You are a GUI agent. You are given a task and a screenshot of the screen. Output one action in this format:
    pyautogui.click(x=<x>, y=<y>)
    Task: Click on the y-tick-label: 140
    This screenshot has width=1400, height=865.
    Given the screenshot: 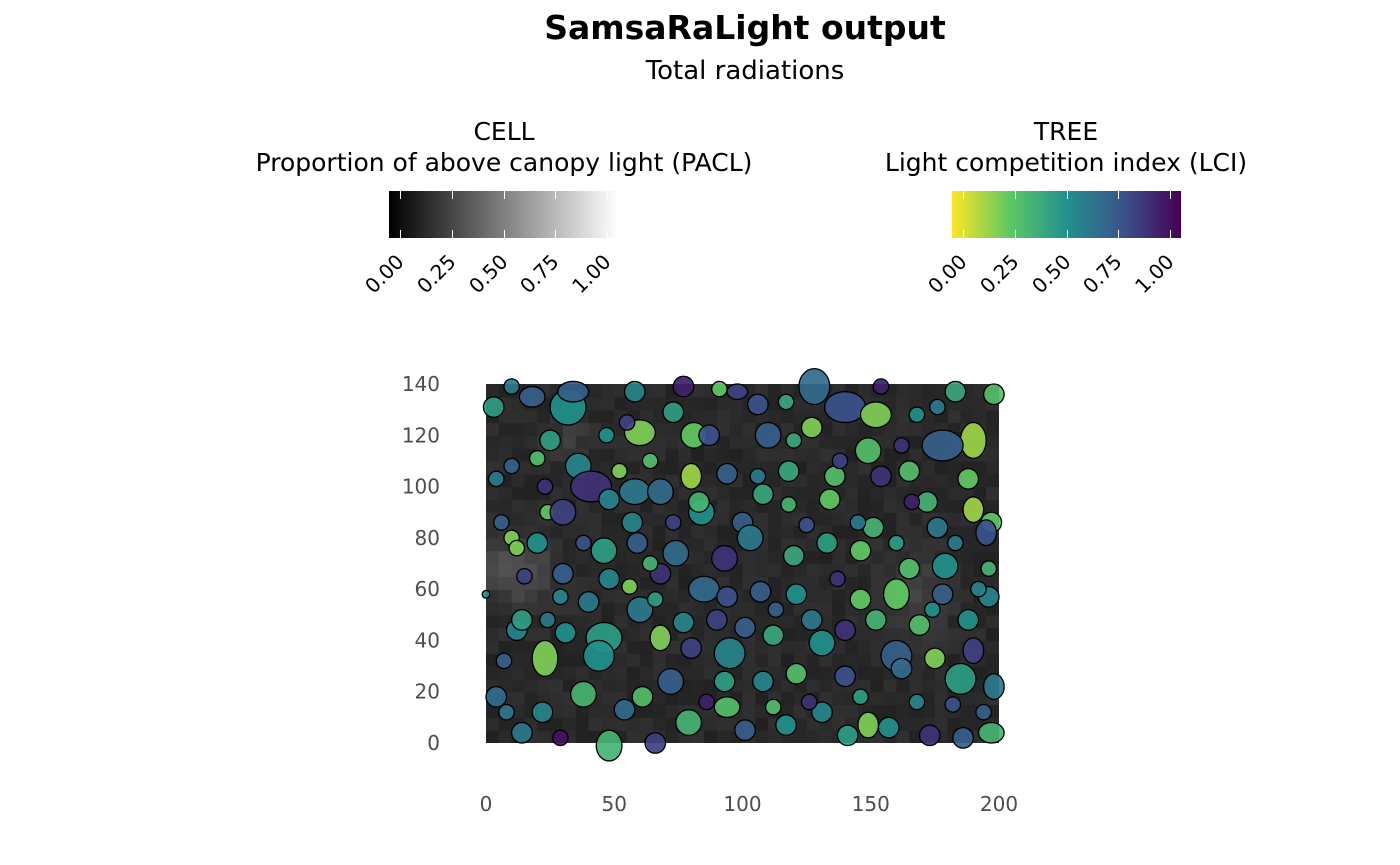 What is the action you would take?
    pyautogui.click(x=421, y=384)
    